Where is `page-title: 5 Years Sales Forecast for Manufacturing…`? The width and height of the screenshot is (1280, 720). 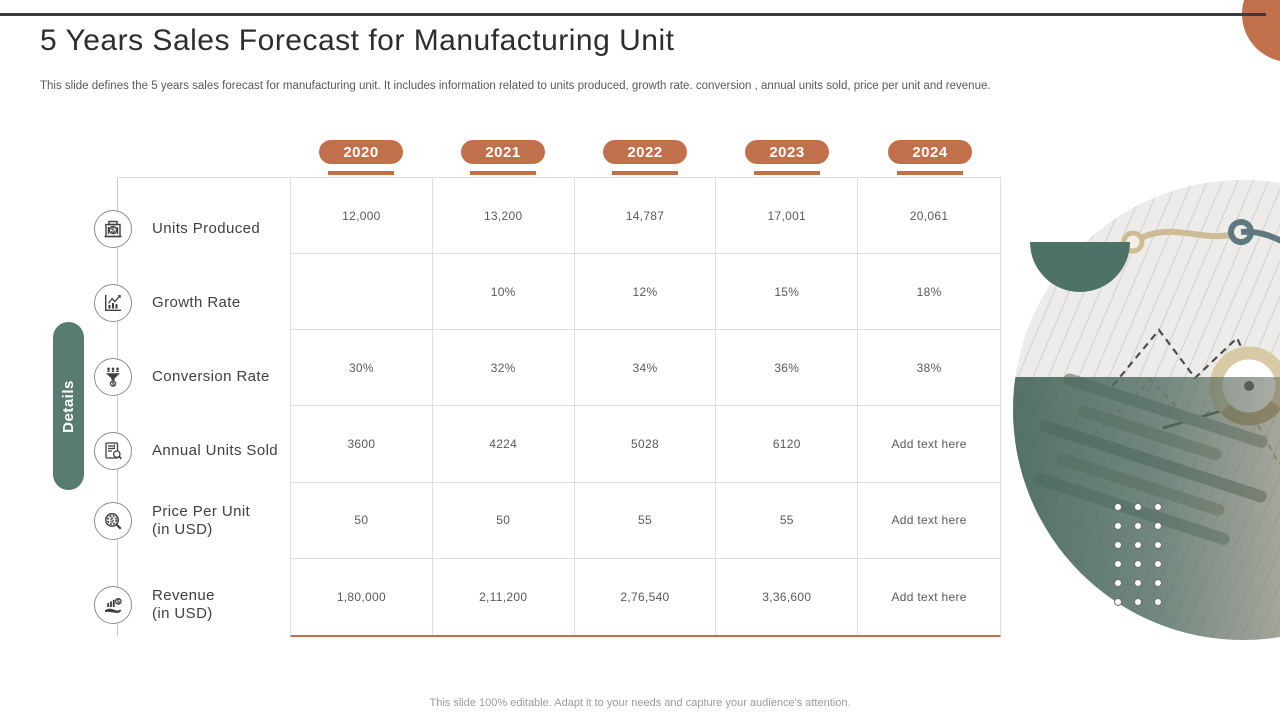 page-title: 5 Years Sales Forecast for Manufacturing… is located at coordinates (357, 40).